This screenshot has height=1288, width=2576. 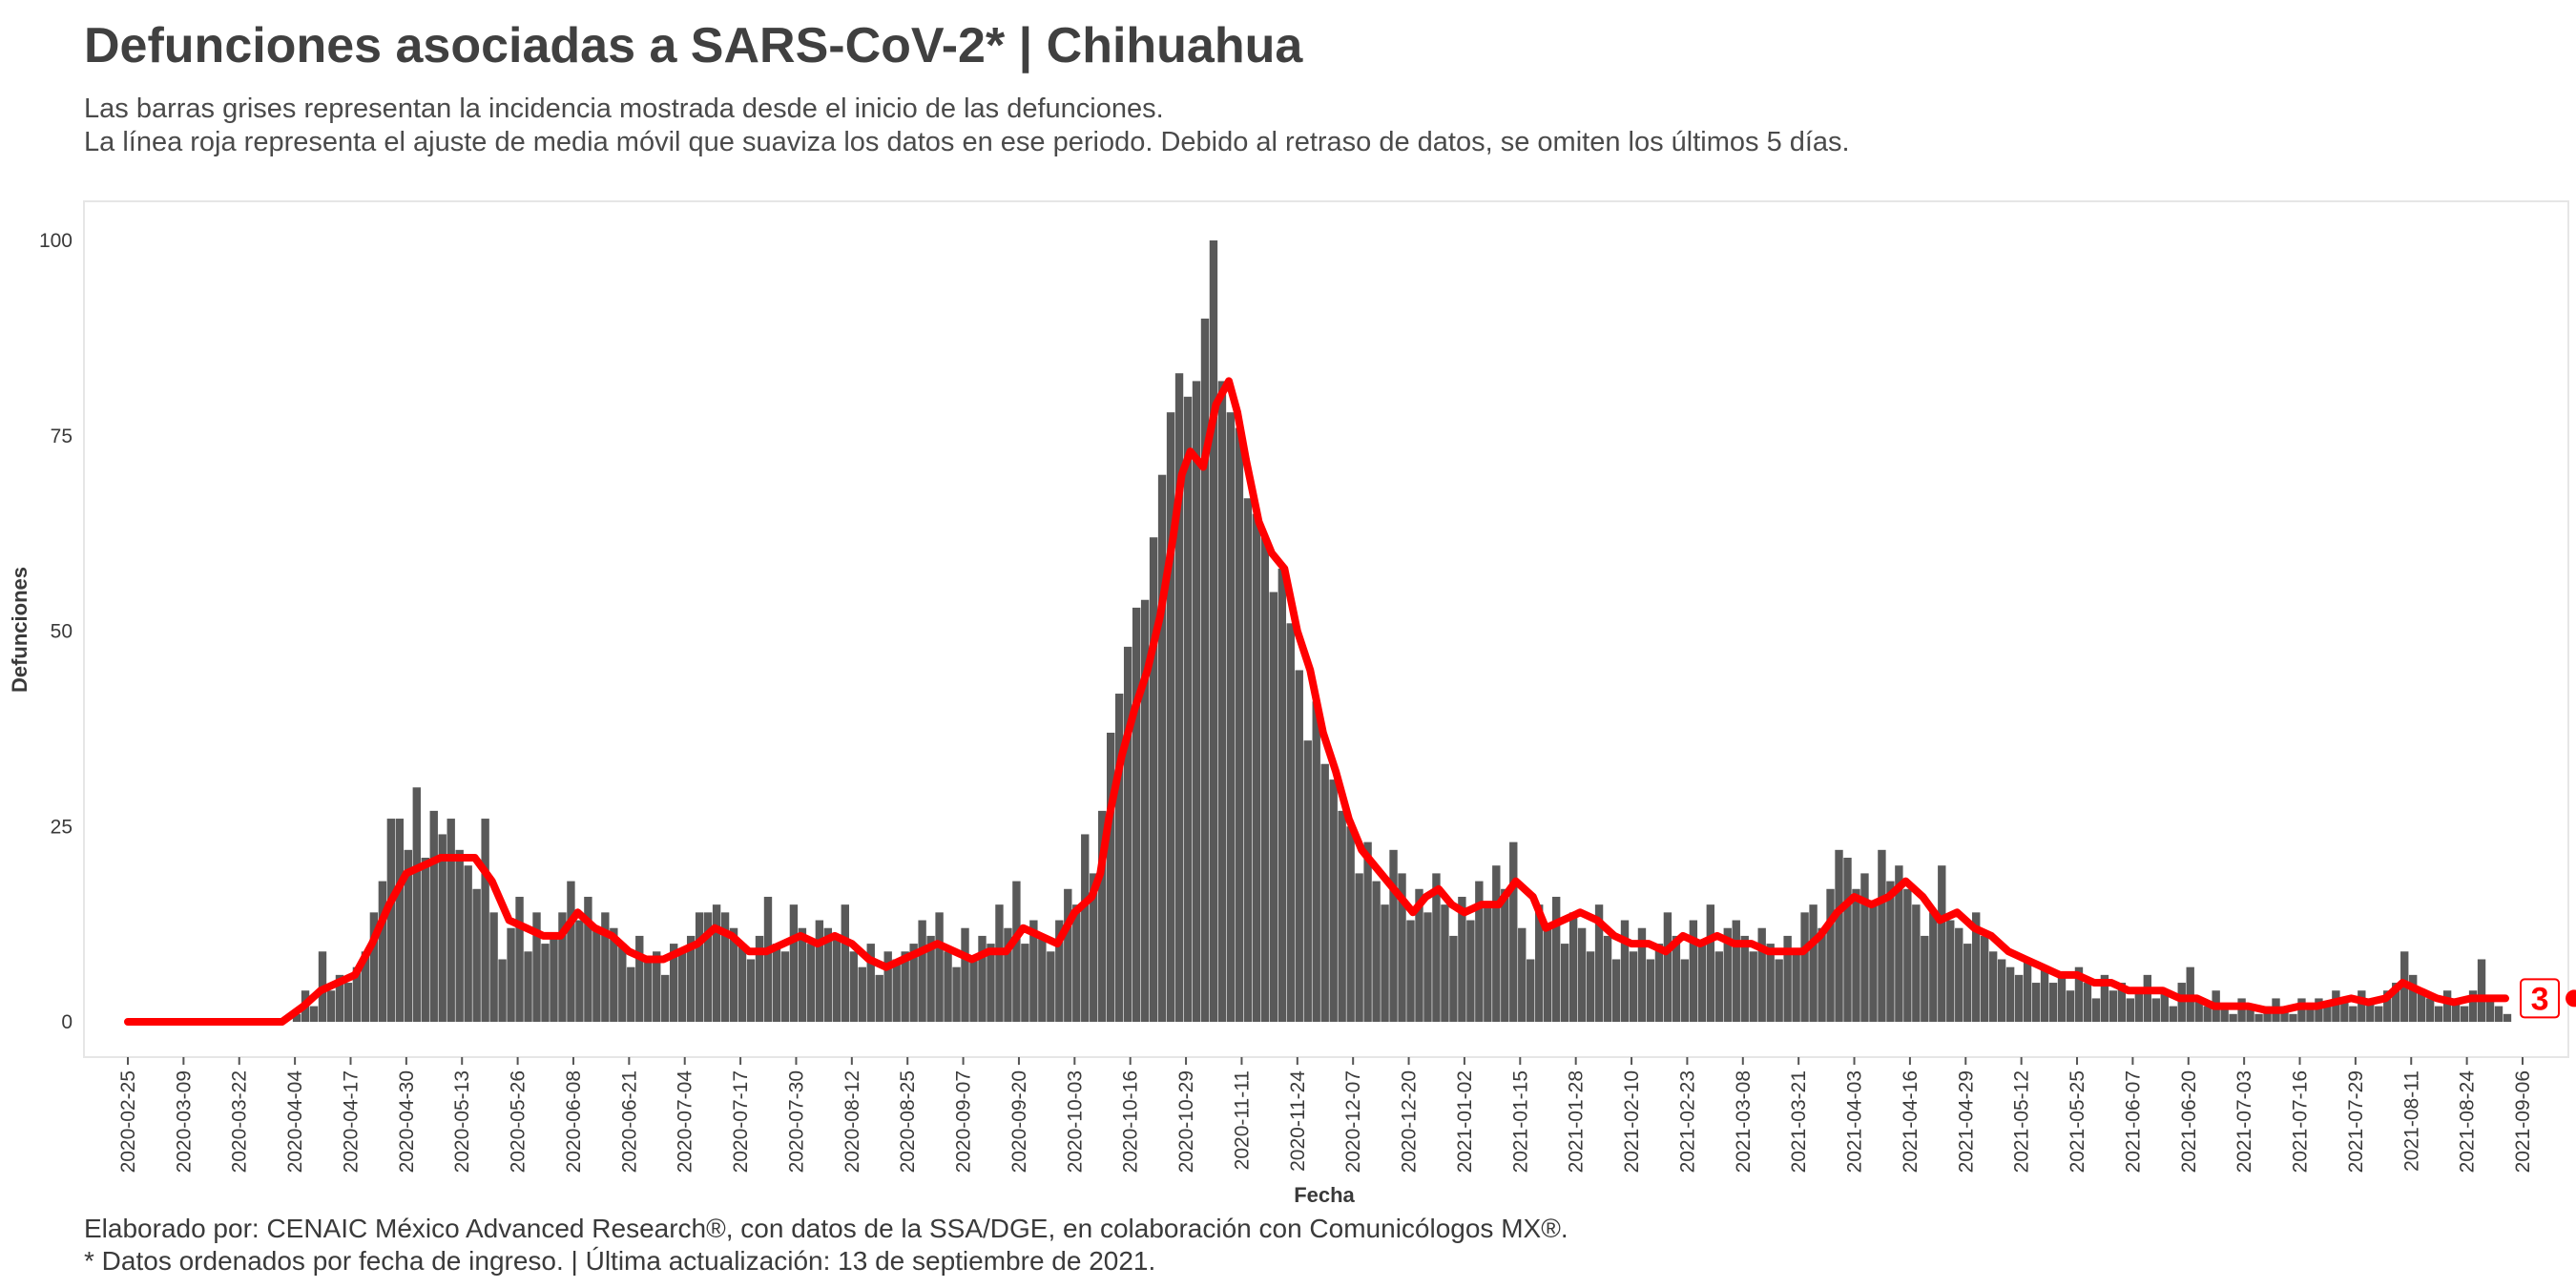 What do you see at coordinates (56, 631) in the screenshot?
I see `y-axis: 0 25 50 75 100` at bounding box center [56, 631].